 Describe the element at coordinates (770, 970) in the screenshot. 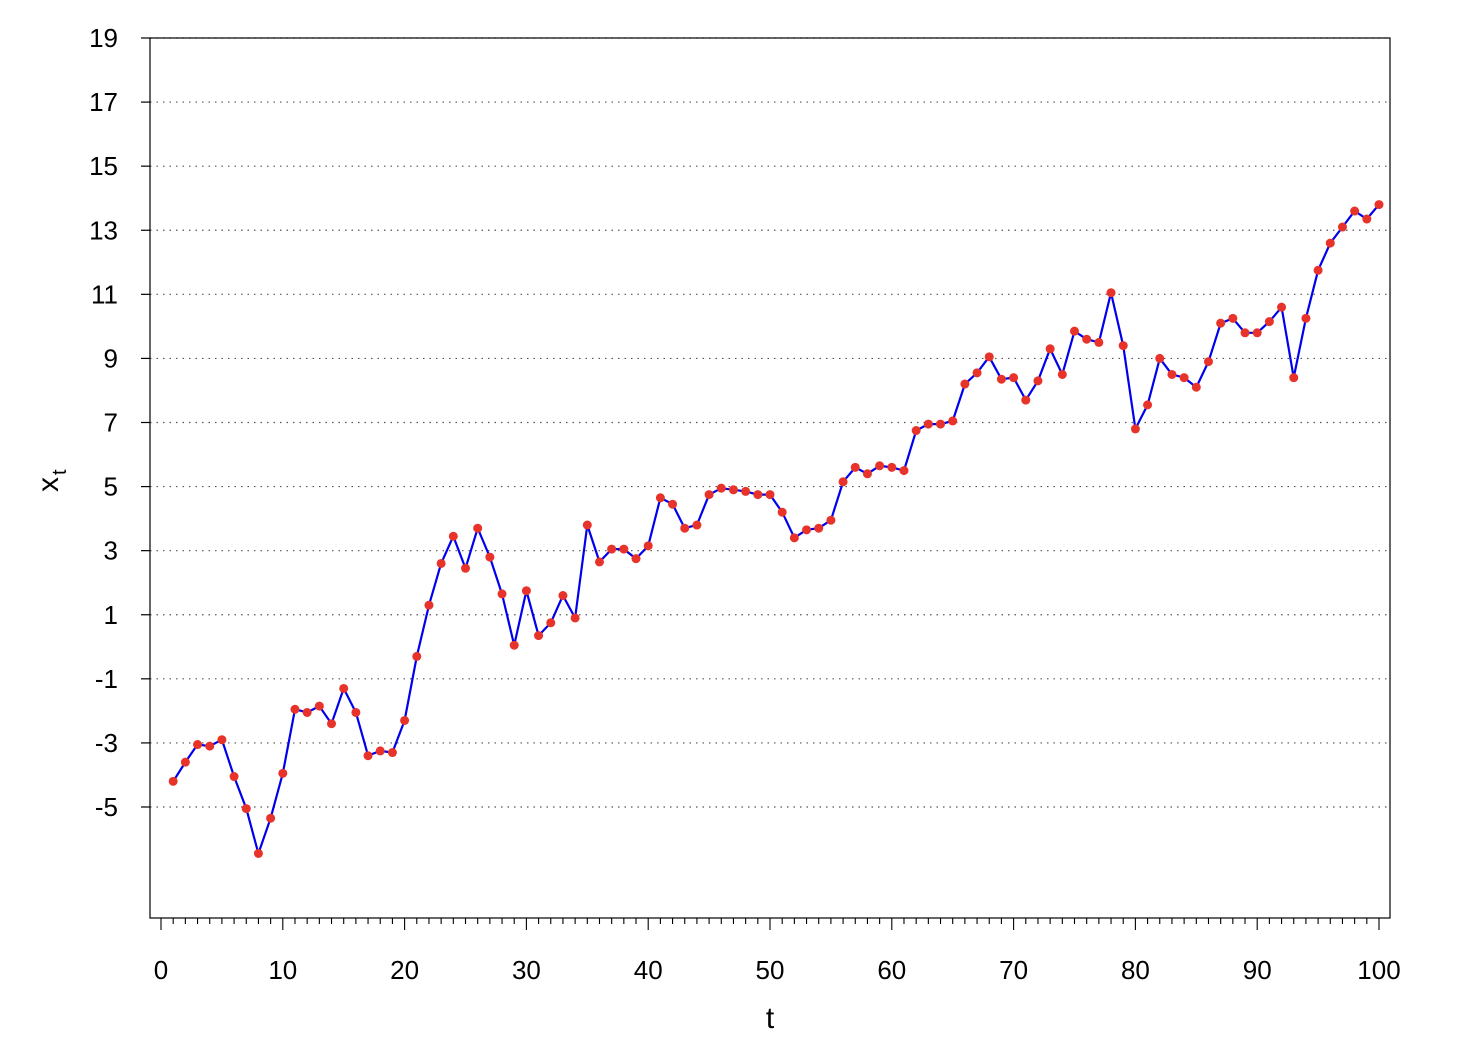

I see `x-tick-label: 50` at that location.